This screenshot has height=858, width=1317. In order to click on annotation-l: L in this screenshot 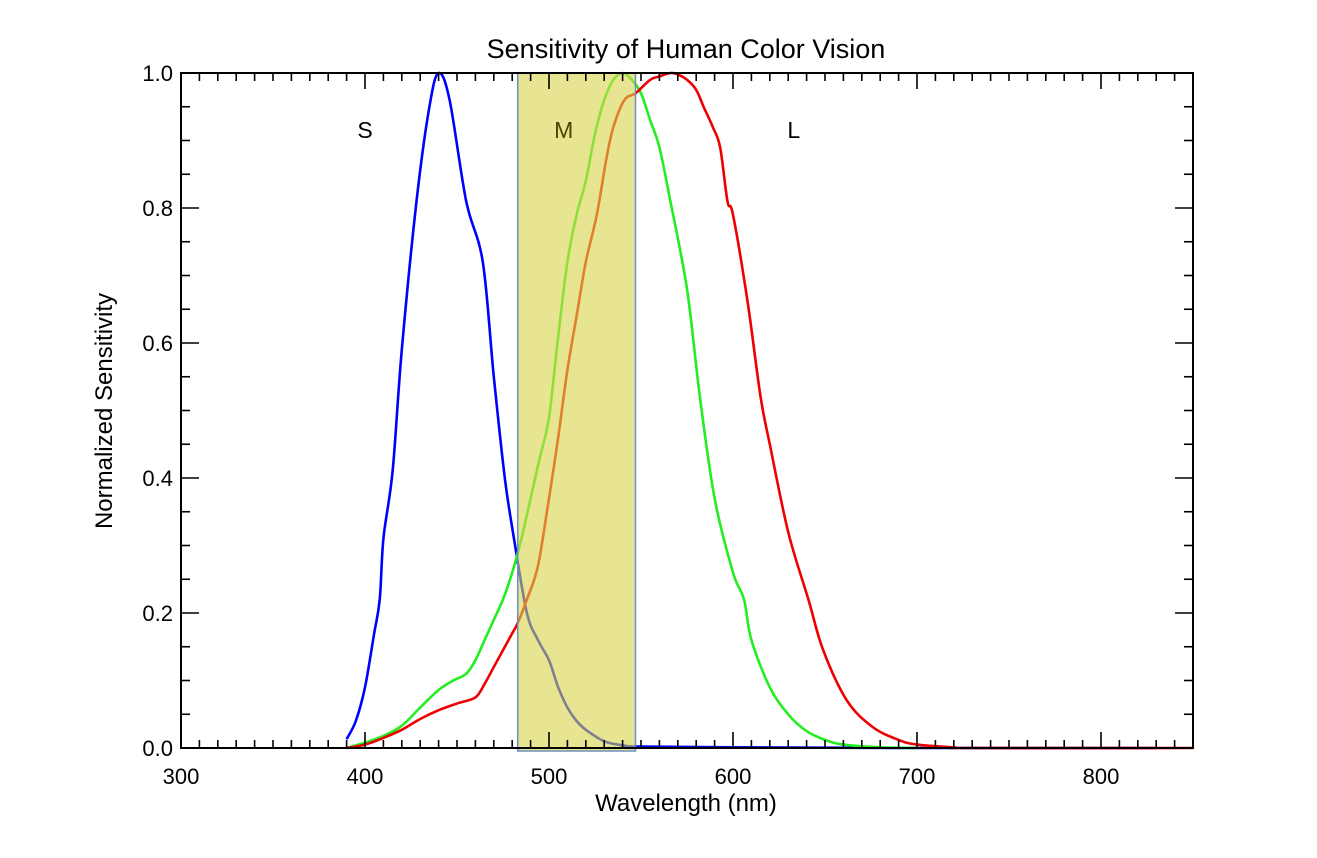, I will do `click(793, 130)`.